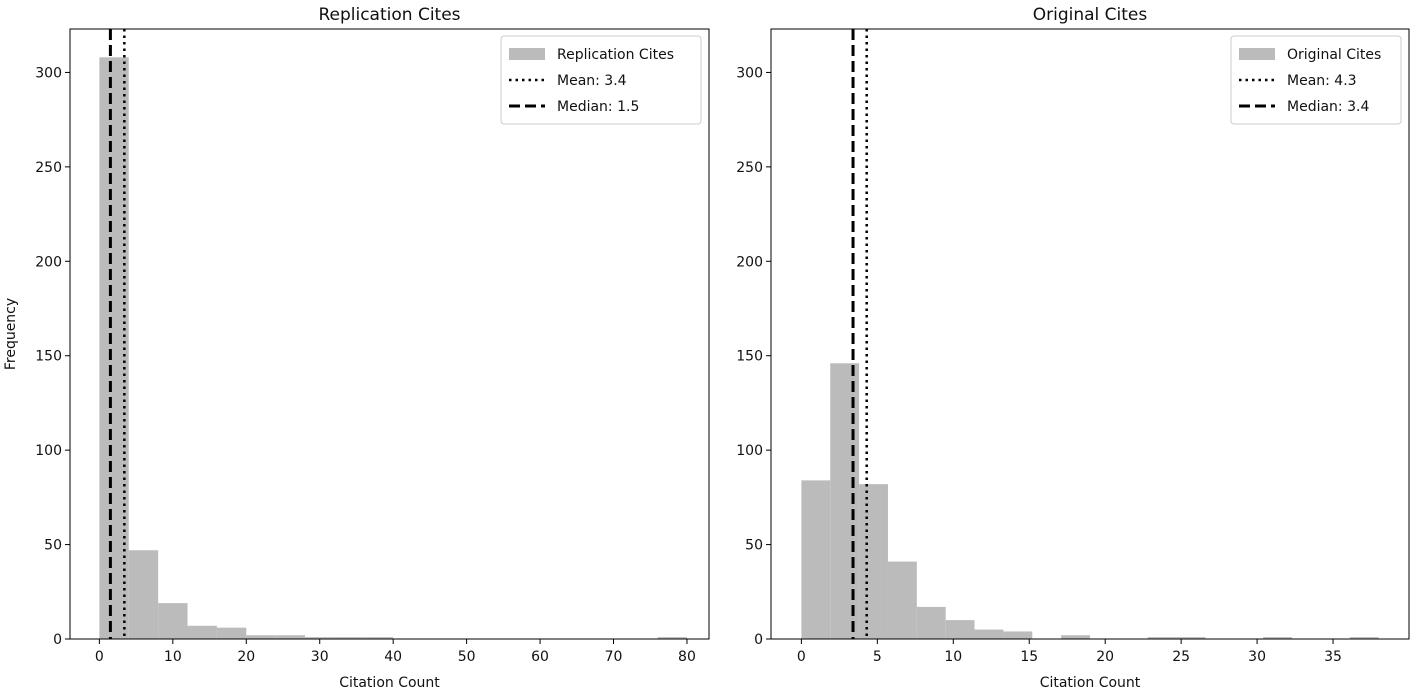 The width and height of the screenshot is (1416, 690). Describe the element at coordinates (1181, 657) in the screenshot. I see `x-tick-label: 25` at that location.